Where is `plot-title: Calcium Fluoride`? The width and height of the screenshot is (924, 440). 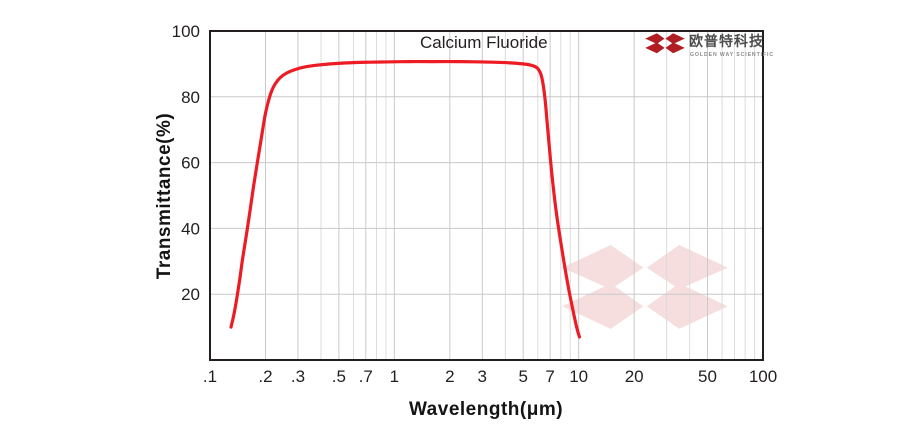
plot-title: Calcium Fluoride is located at coordinates (484, 42).